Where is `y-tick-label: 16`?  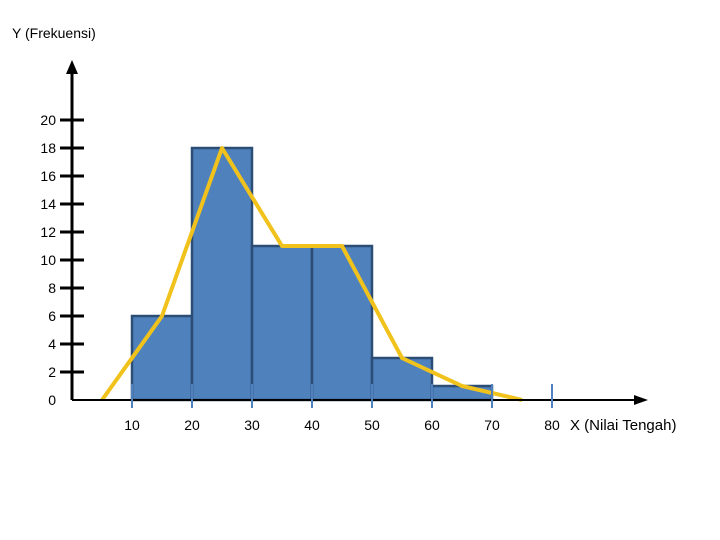
y-tick-label: 16 is located at coordinates (48, 176).